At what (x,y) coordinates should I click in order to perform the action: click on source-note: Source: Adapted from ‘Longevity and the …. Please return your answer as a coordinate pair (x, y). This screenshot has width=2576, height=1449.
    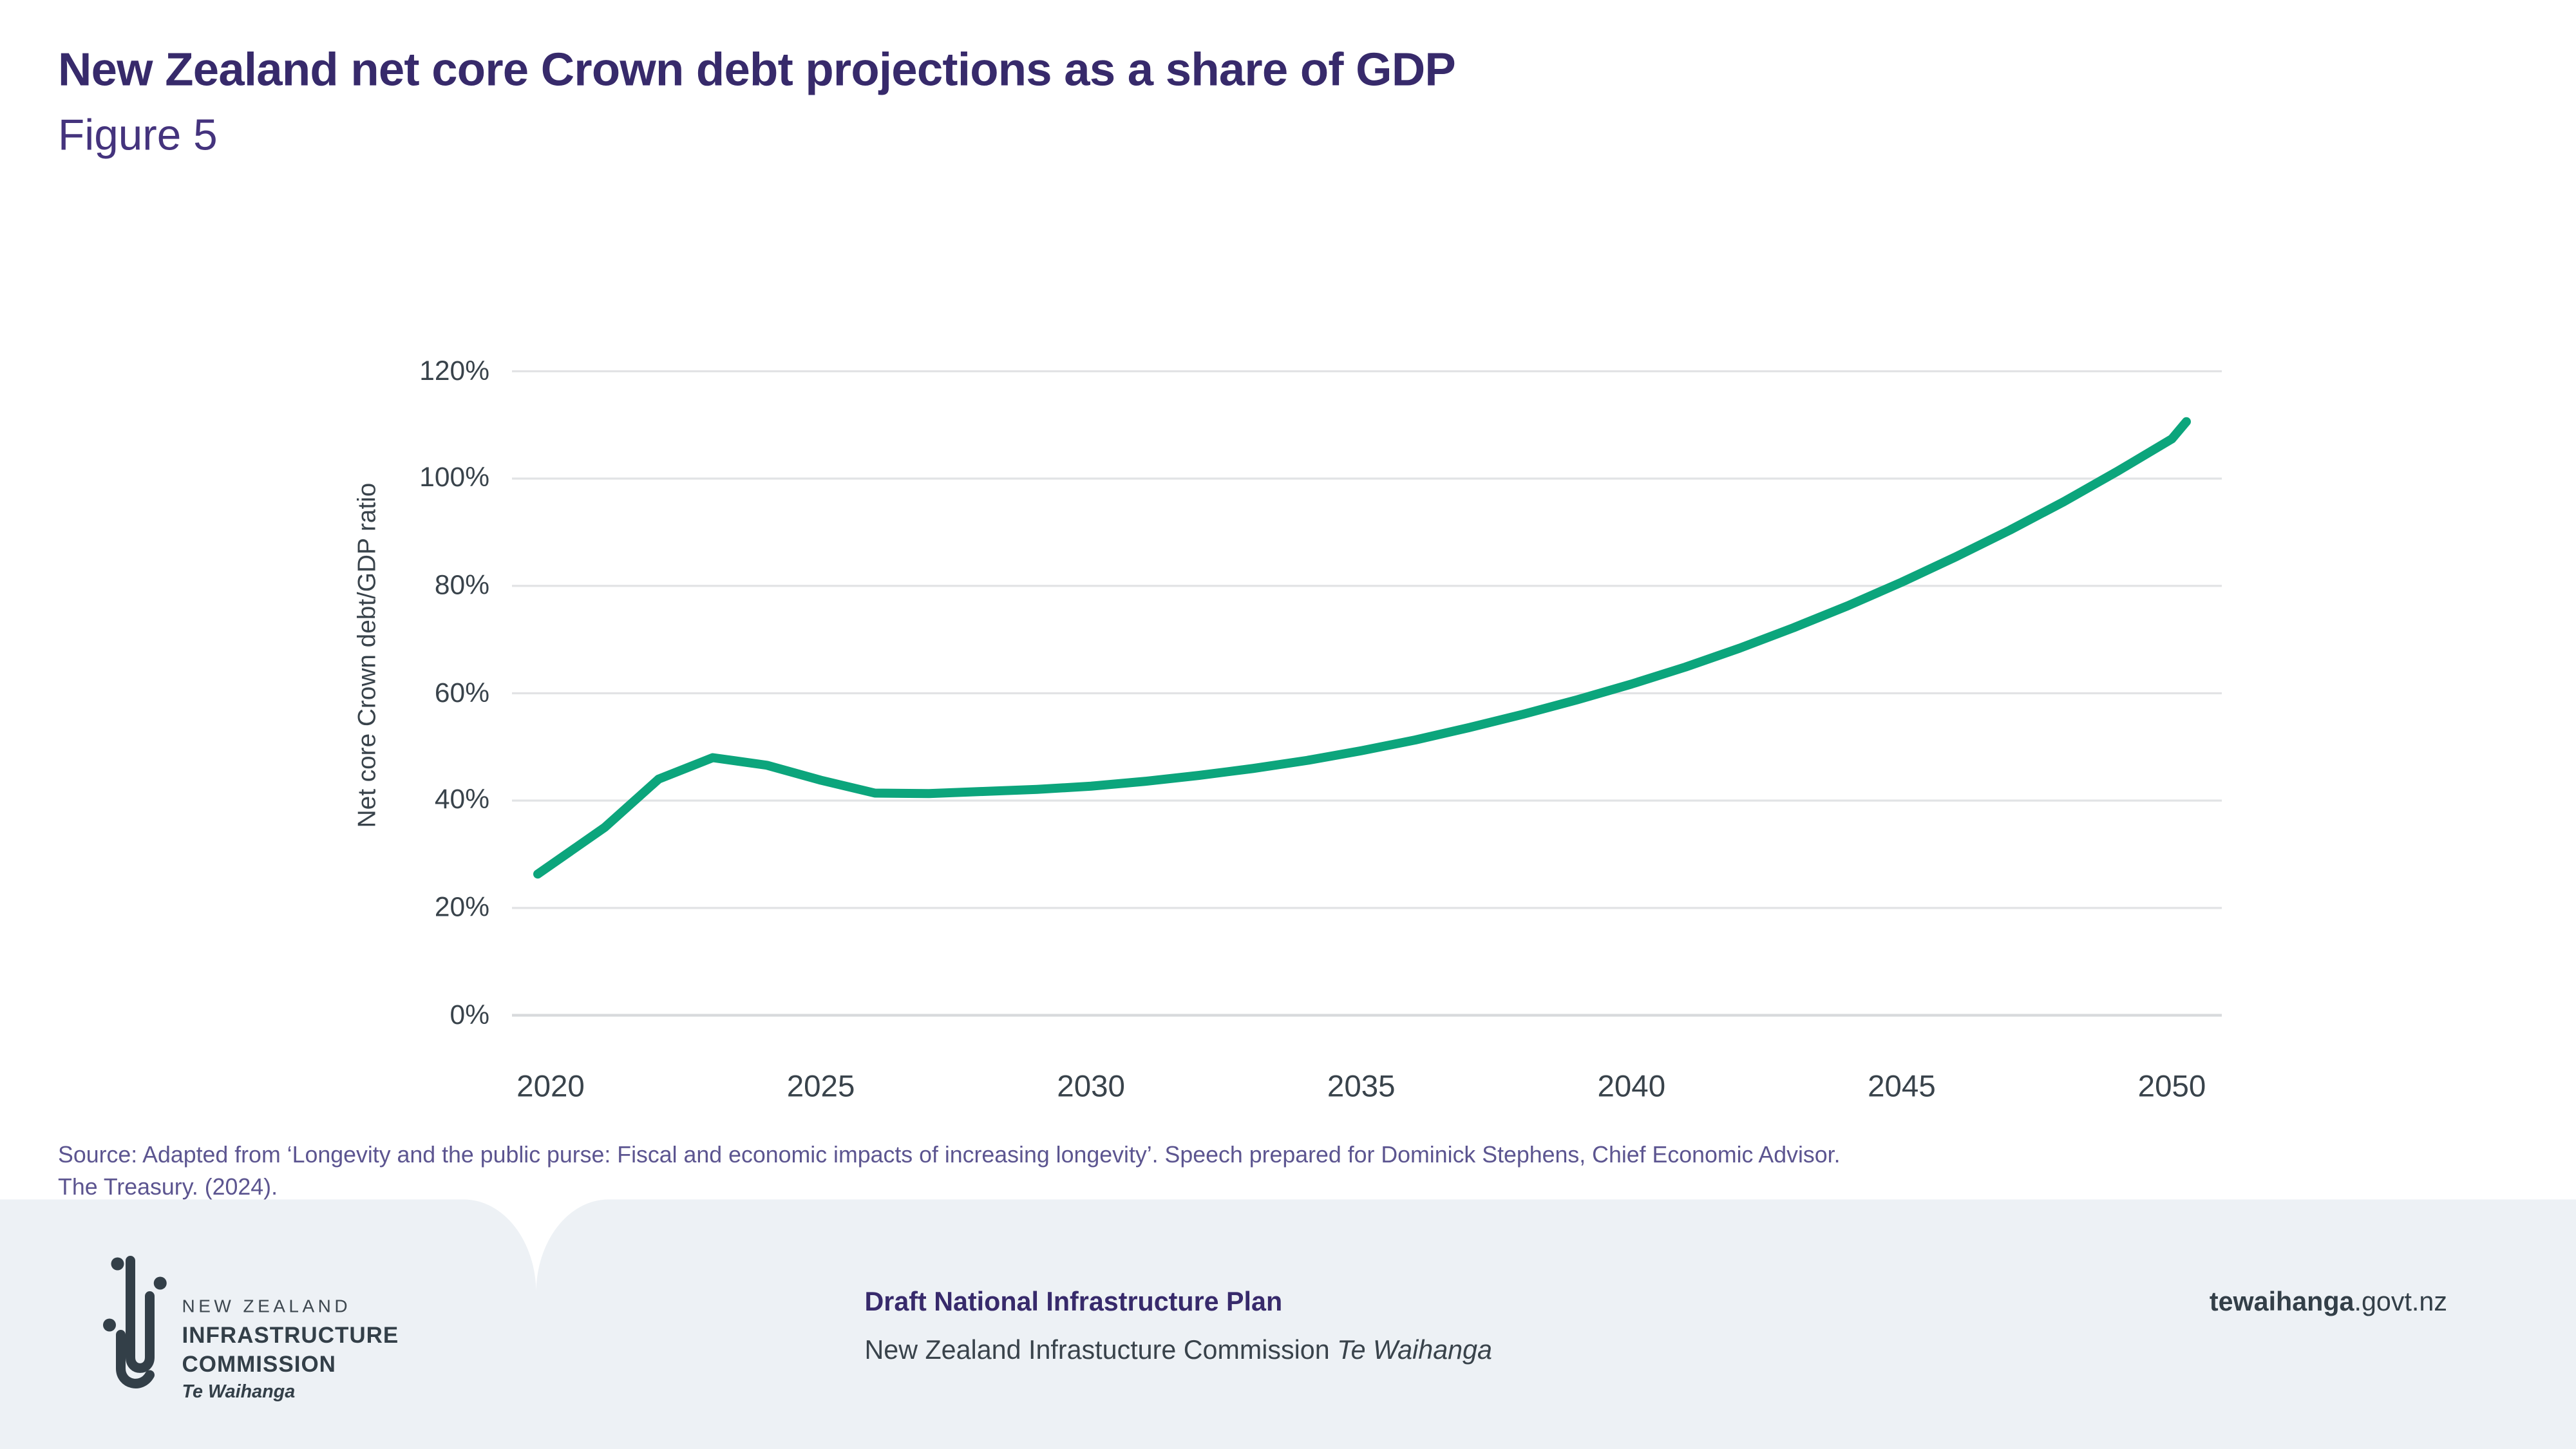
    Looking at the image, I should click on (1096, 1173).